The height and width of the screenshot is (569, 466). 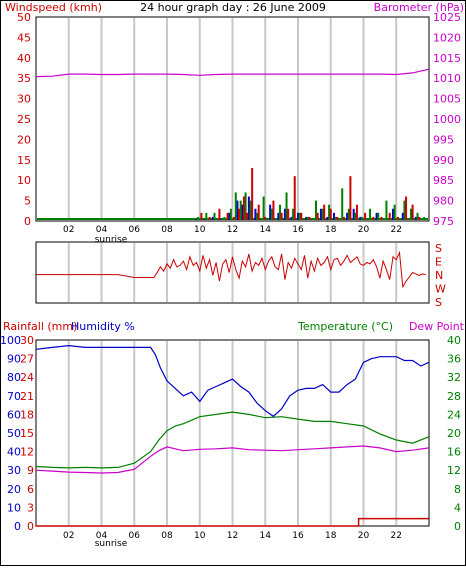 What do you see at coordinates (266, 536) in the screenshot?
I see `x-tick-label-bottom: 14` at bounding box center [266, 536].